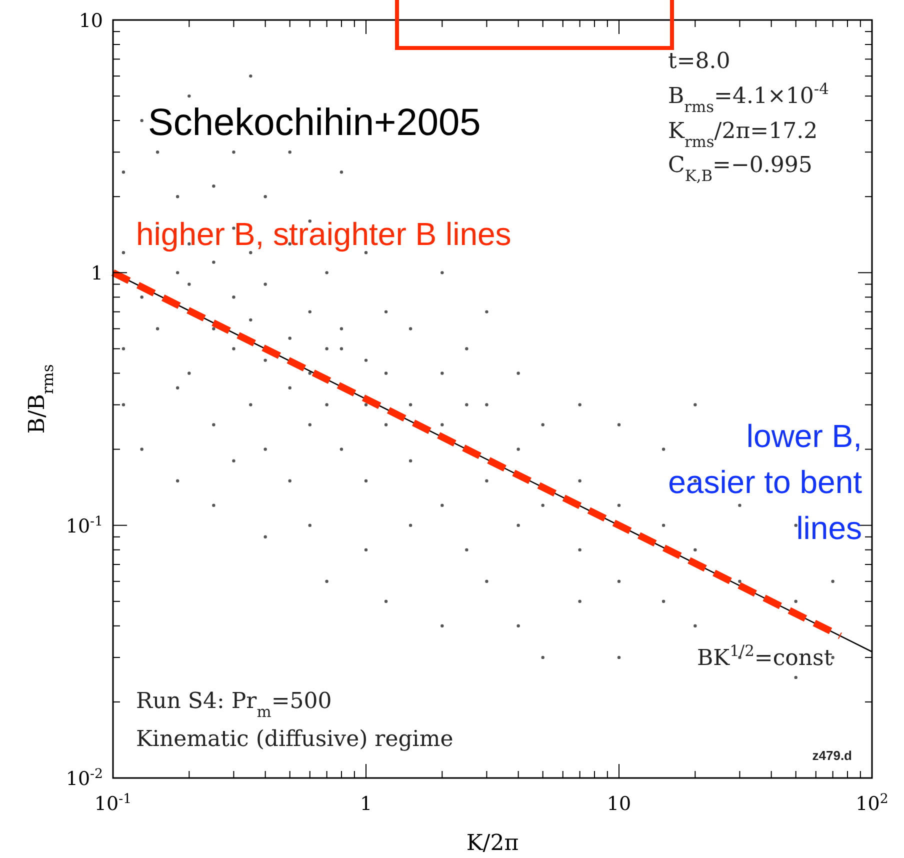 The height and width of the screenshot is (858, 904). I want to click on annotation: Kinematic (diffusive) regime, so click(295, 739).